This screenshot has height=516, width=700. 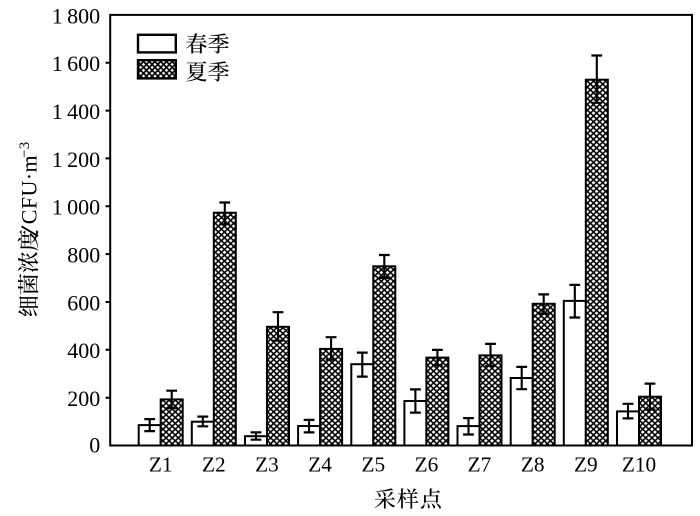 I want to click on svg-text: Z3, so click(x=267, y=465).